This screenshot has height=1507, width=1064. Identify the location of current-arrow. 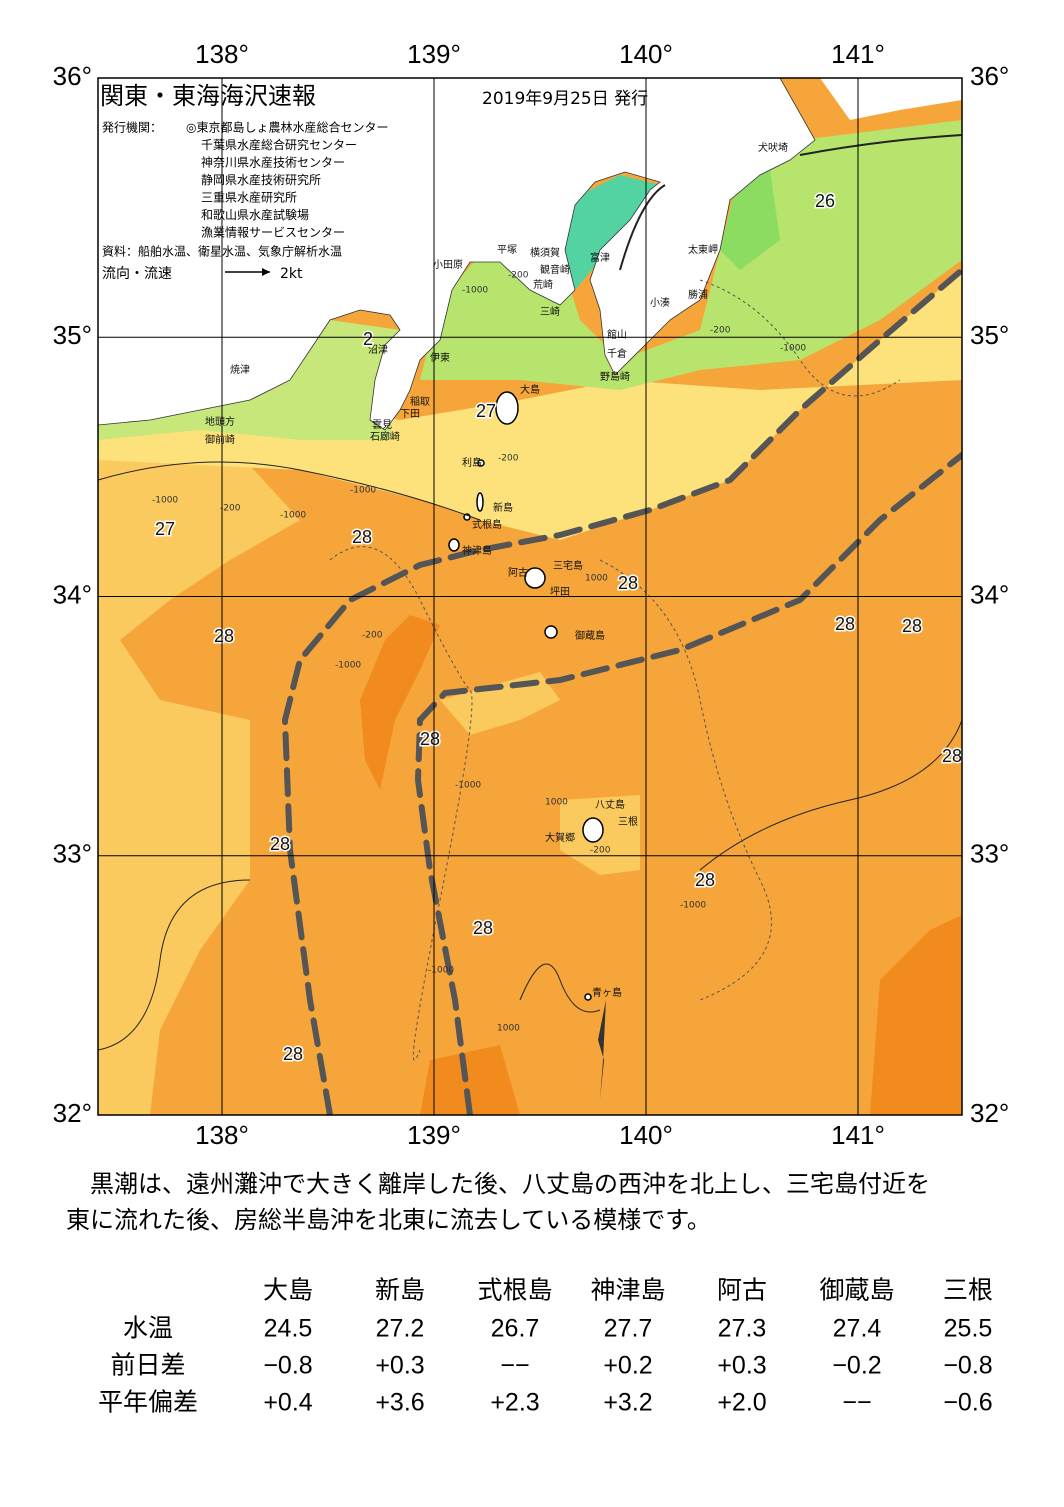
(602, 1050).